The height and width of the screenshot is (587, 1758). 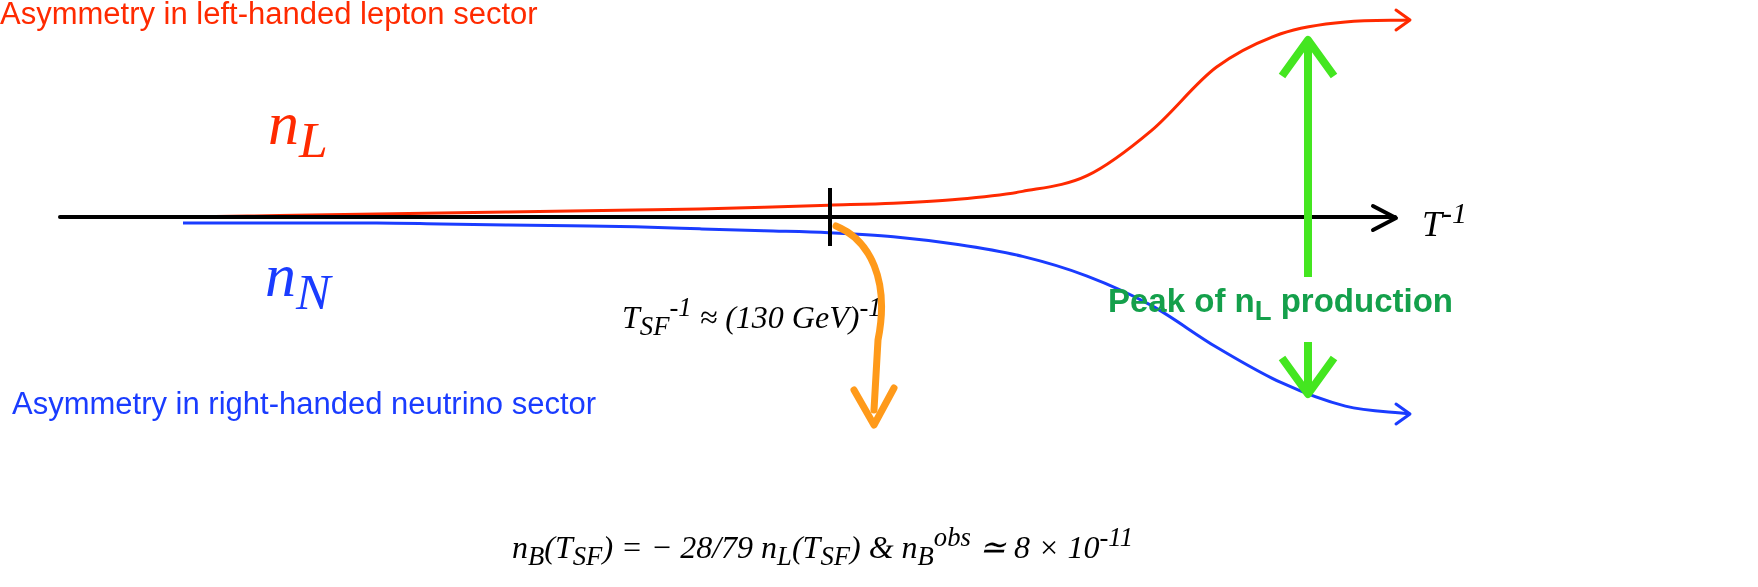 What do you see at coordinates (1445, 220) in the screenshot?
I see `x-axis-title: T$^{-1}$` at bounding box center [1445, 220].